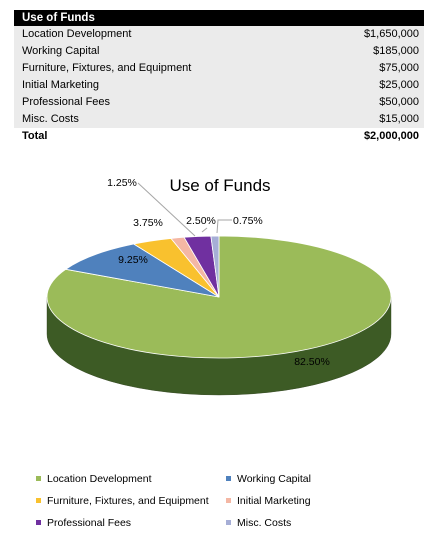 This screenshot has height=542, width=434. What do you see at coordinates (391, 34) in the screenshot?
I see `row-amount: $1,650,000` at bounding box center [391, 34].